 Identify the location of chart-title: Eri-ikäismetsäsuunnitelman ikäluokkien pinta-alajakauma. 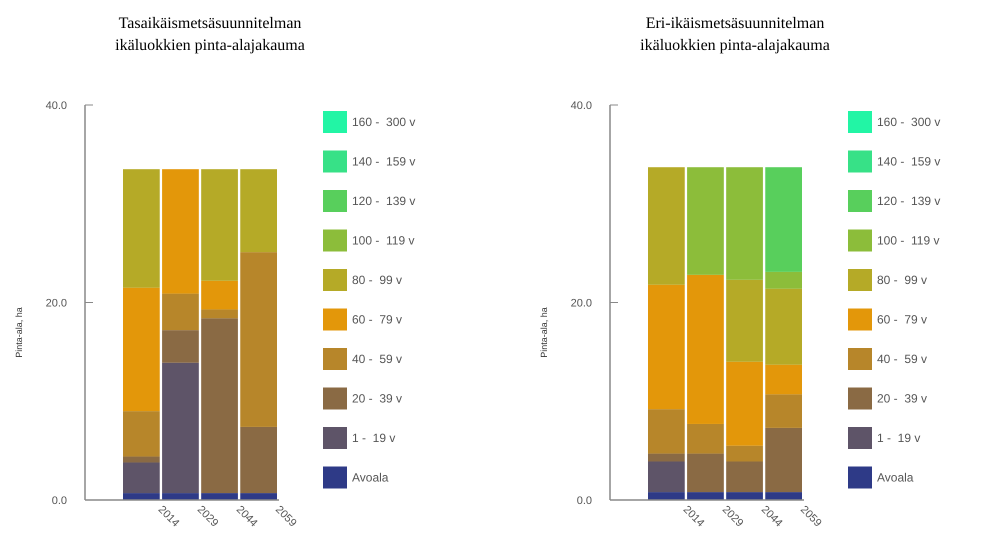
(735, 34).